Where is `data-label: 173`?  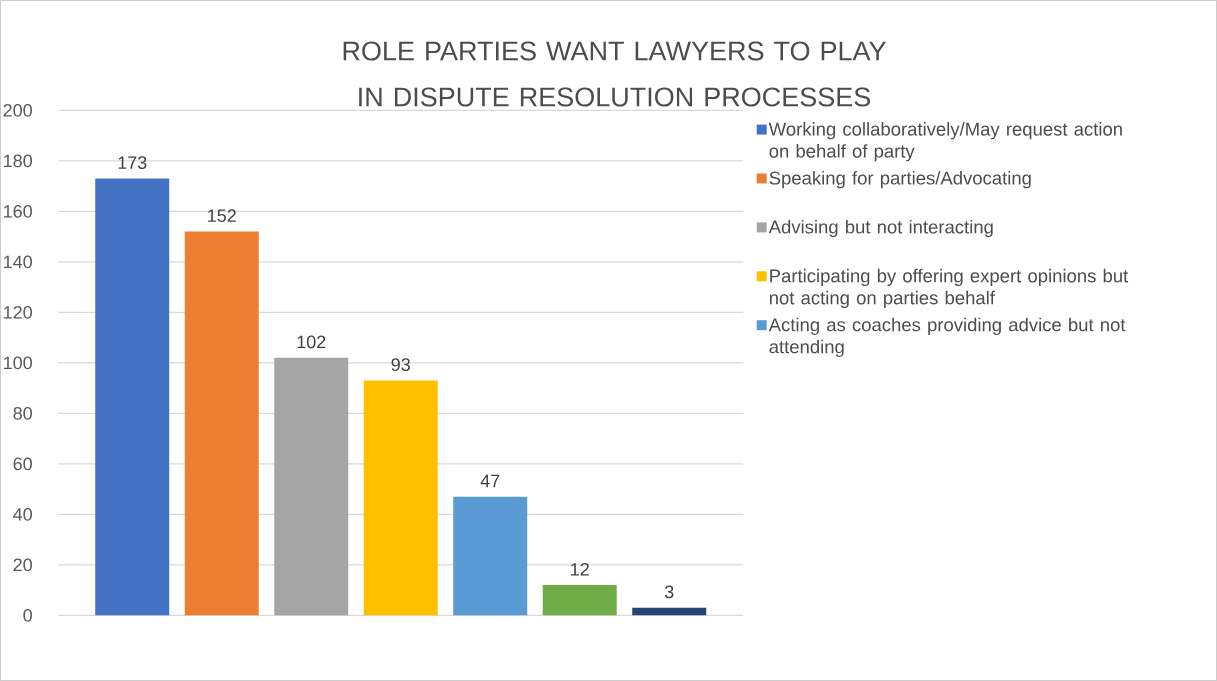
data-label: 173 is located at coordinates (132, 162).